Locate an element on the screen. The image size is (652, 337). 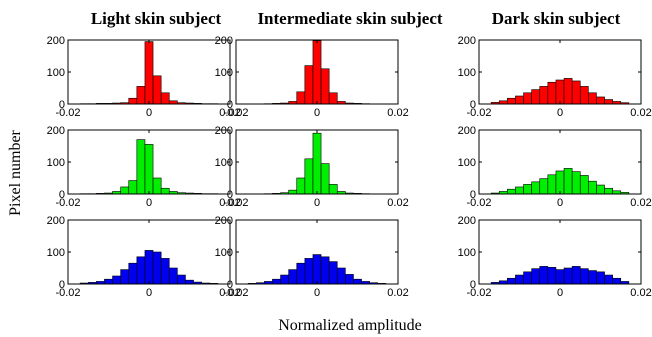
y-axis-label: Pixel number is located at coordinates (15, 172).